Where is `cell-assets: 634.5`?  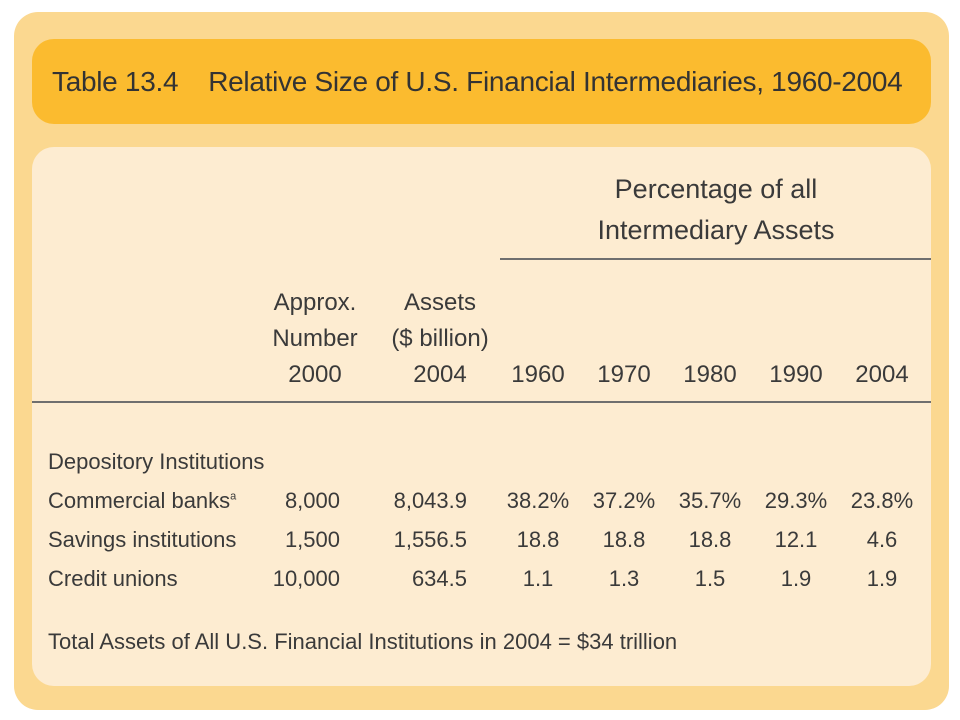
cell-assets: 634.5 is located at coordinates (439, 578).